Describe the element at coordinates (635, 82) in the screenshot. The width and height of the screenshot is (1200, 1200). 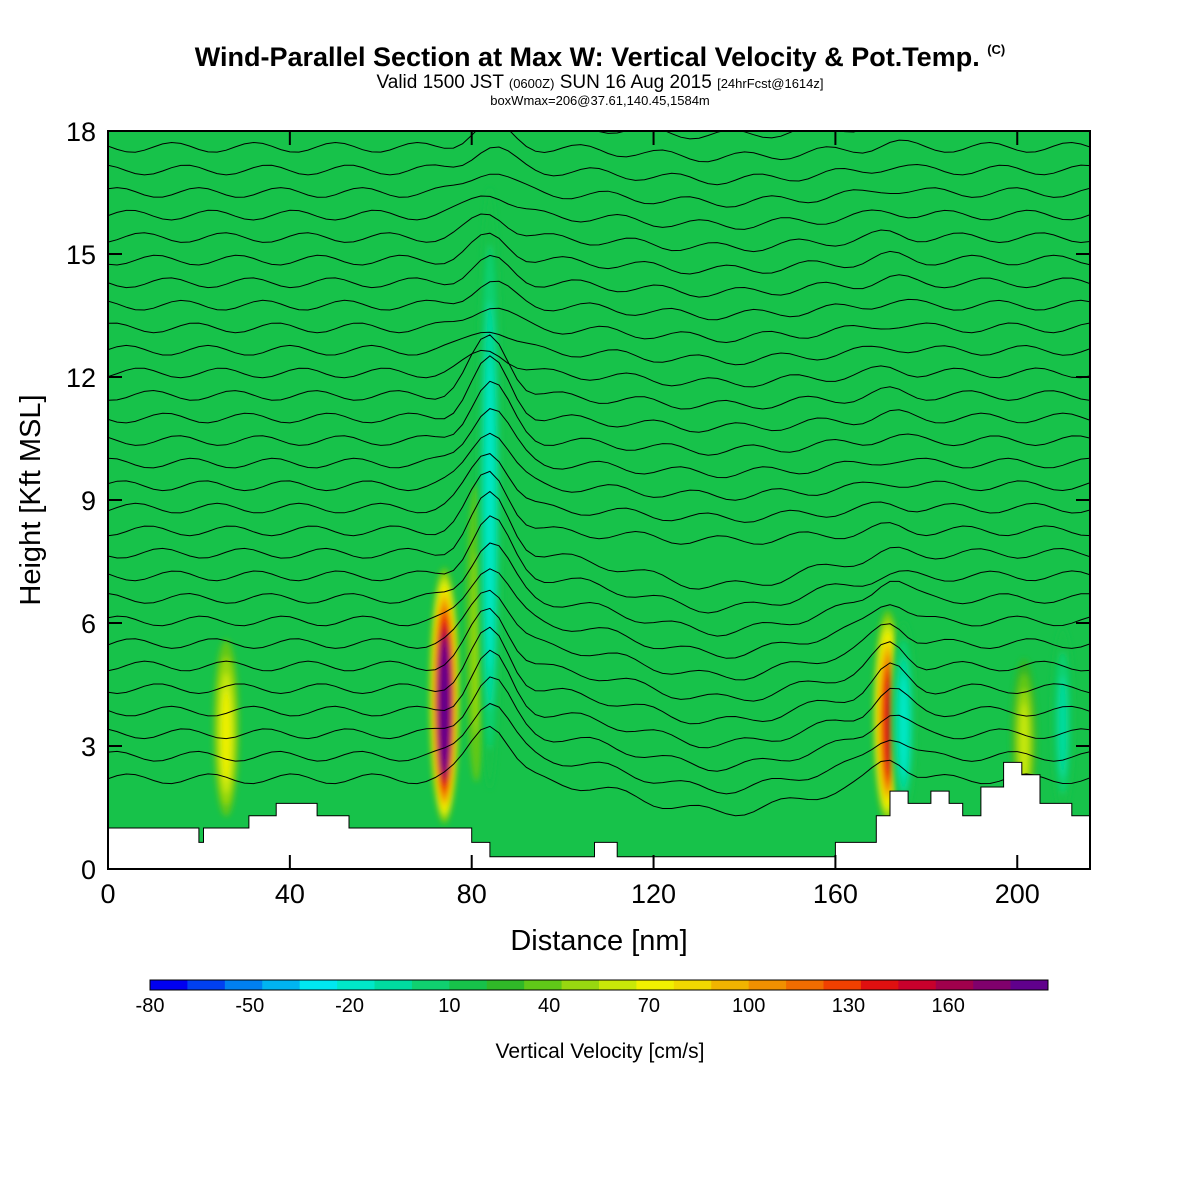
I see `valid-date: SUN 16 Aug 2015` at that location.